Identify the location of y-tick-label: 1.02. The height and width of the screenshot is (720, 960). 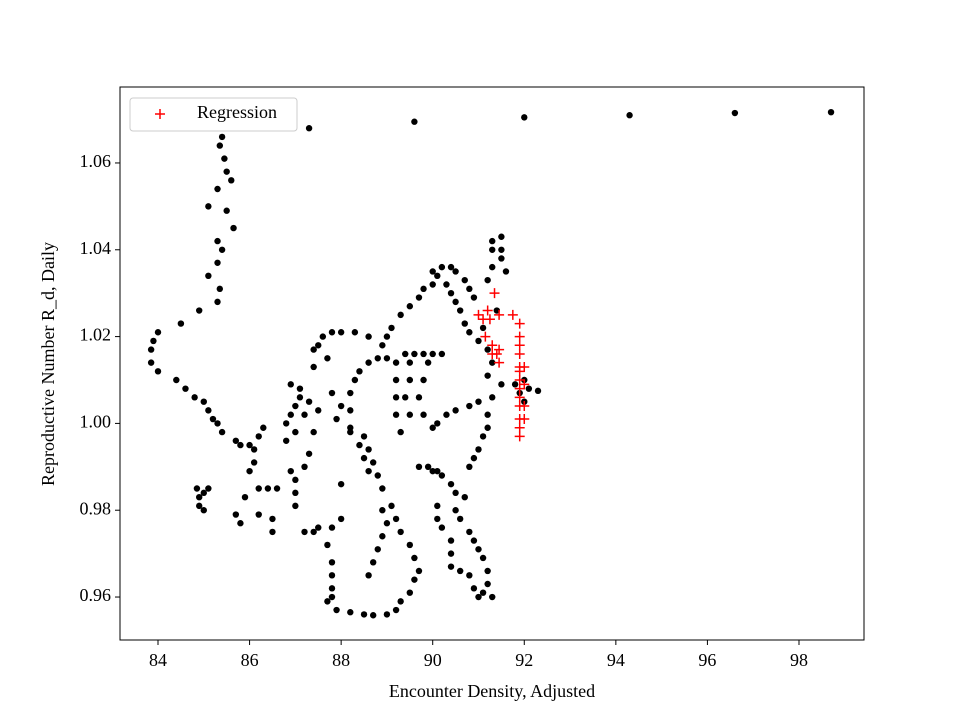
(96, 335).